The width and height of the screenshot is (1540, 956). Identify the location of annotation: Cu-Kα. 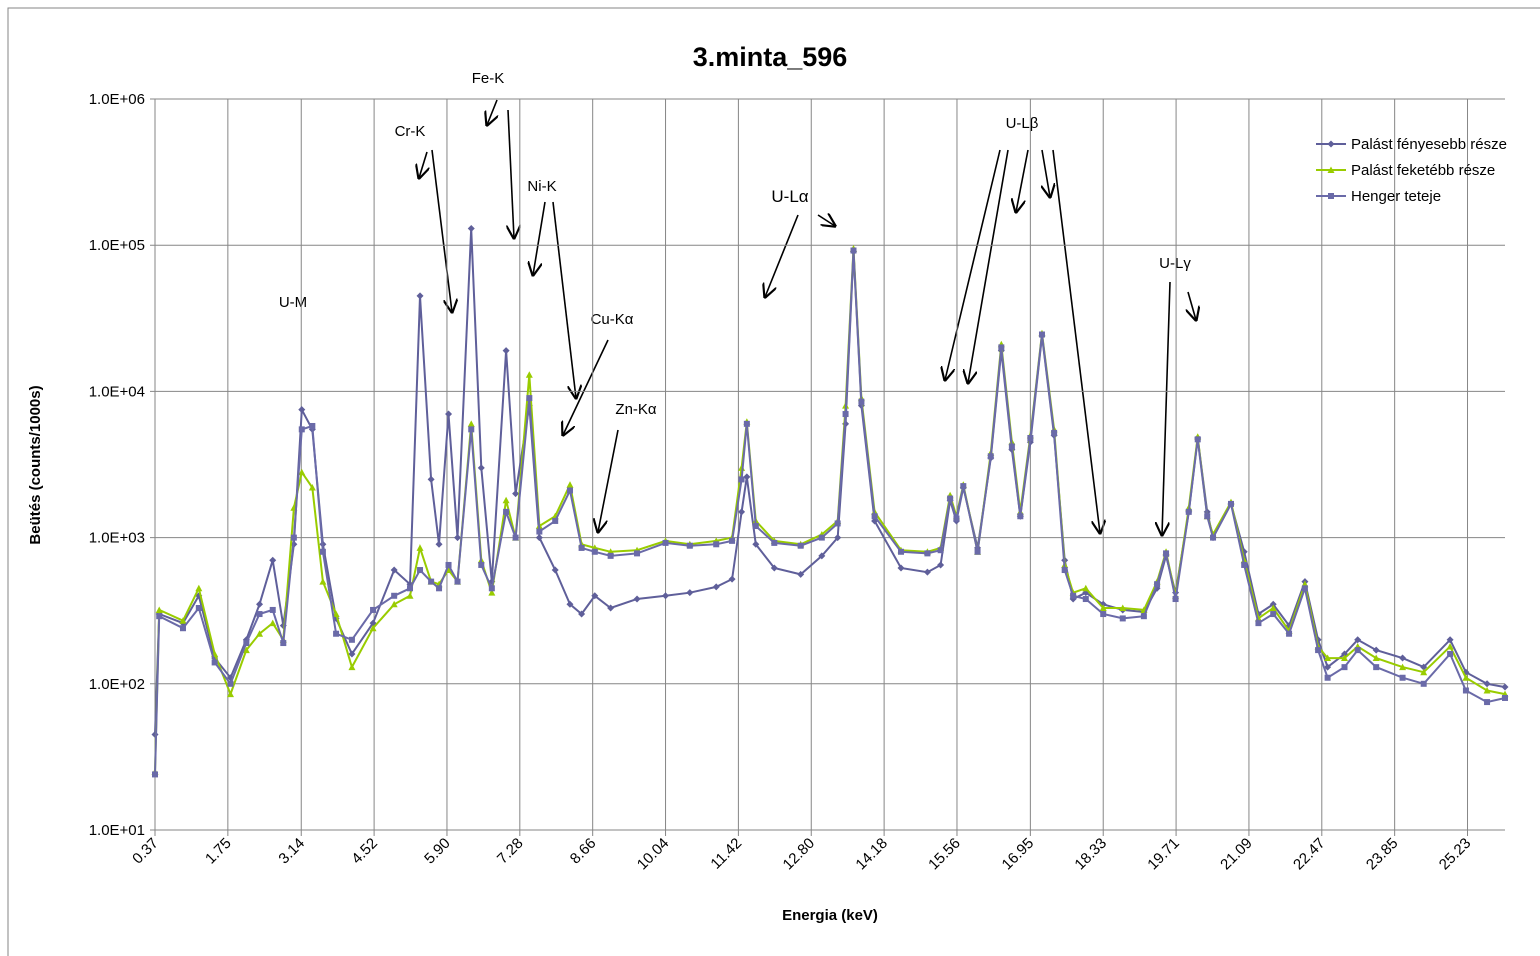
(612, 319).